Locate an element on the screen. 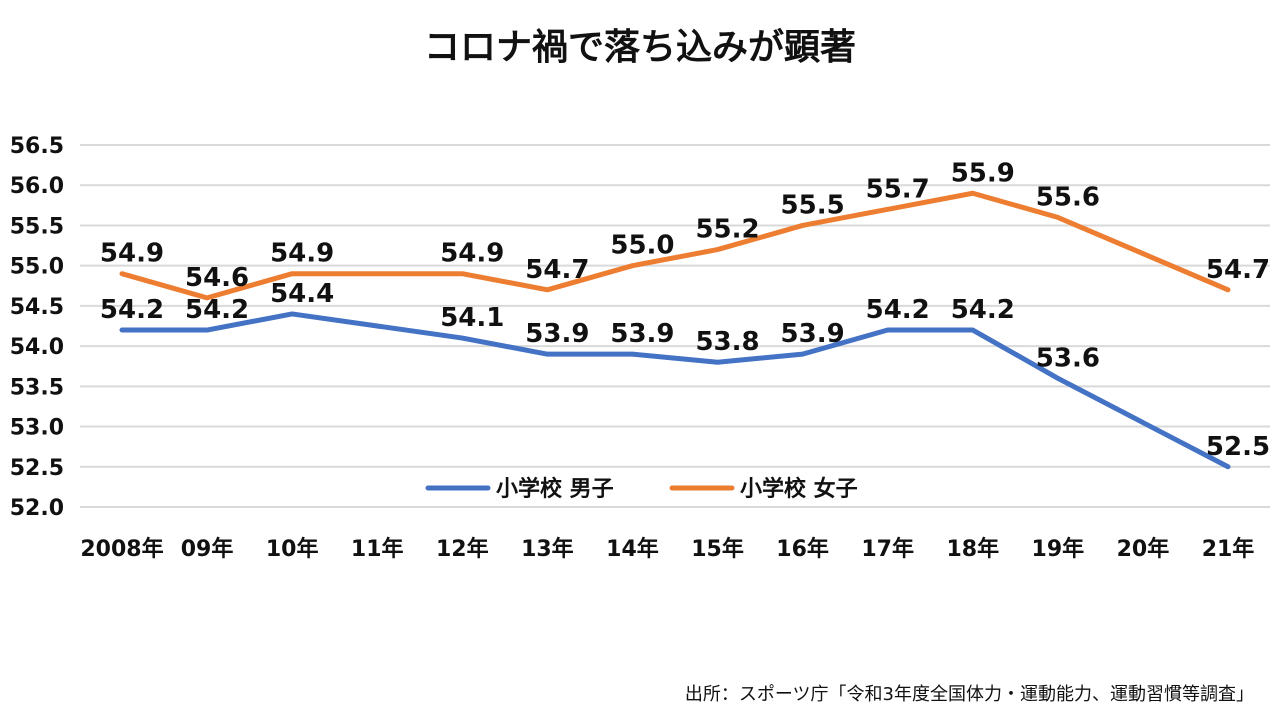  y-tick-label: 54.5 is located at coordinates (37, 307).